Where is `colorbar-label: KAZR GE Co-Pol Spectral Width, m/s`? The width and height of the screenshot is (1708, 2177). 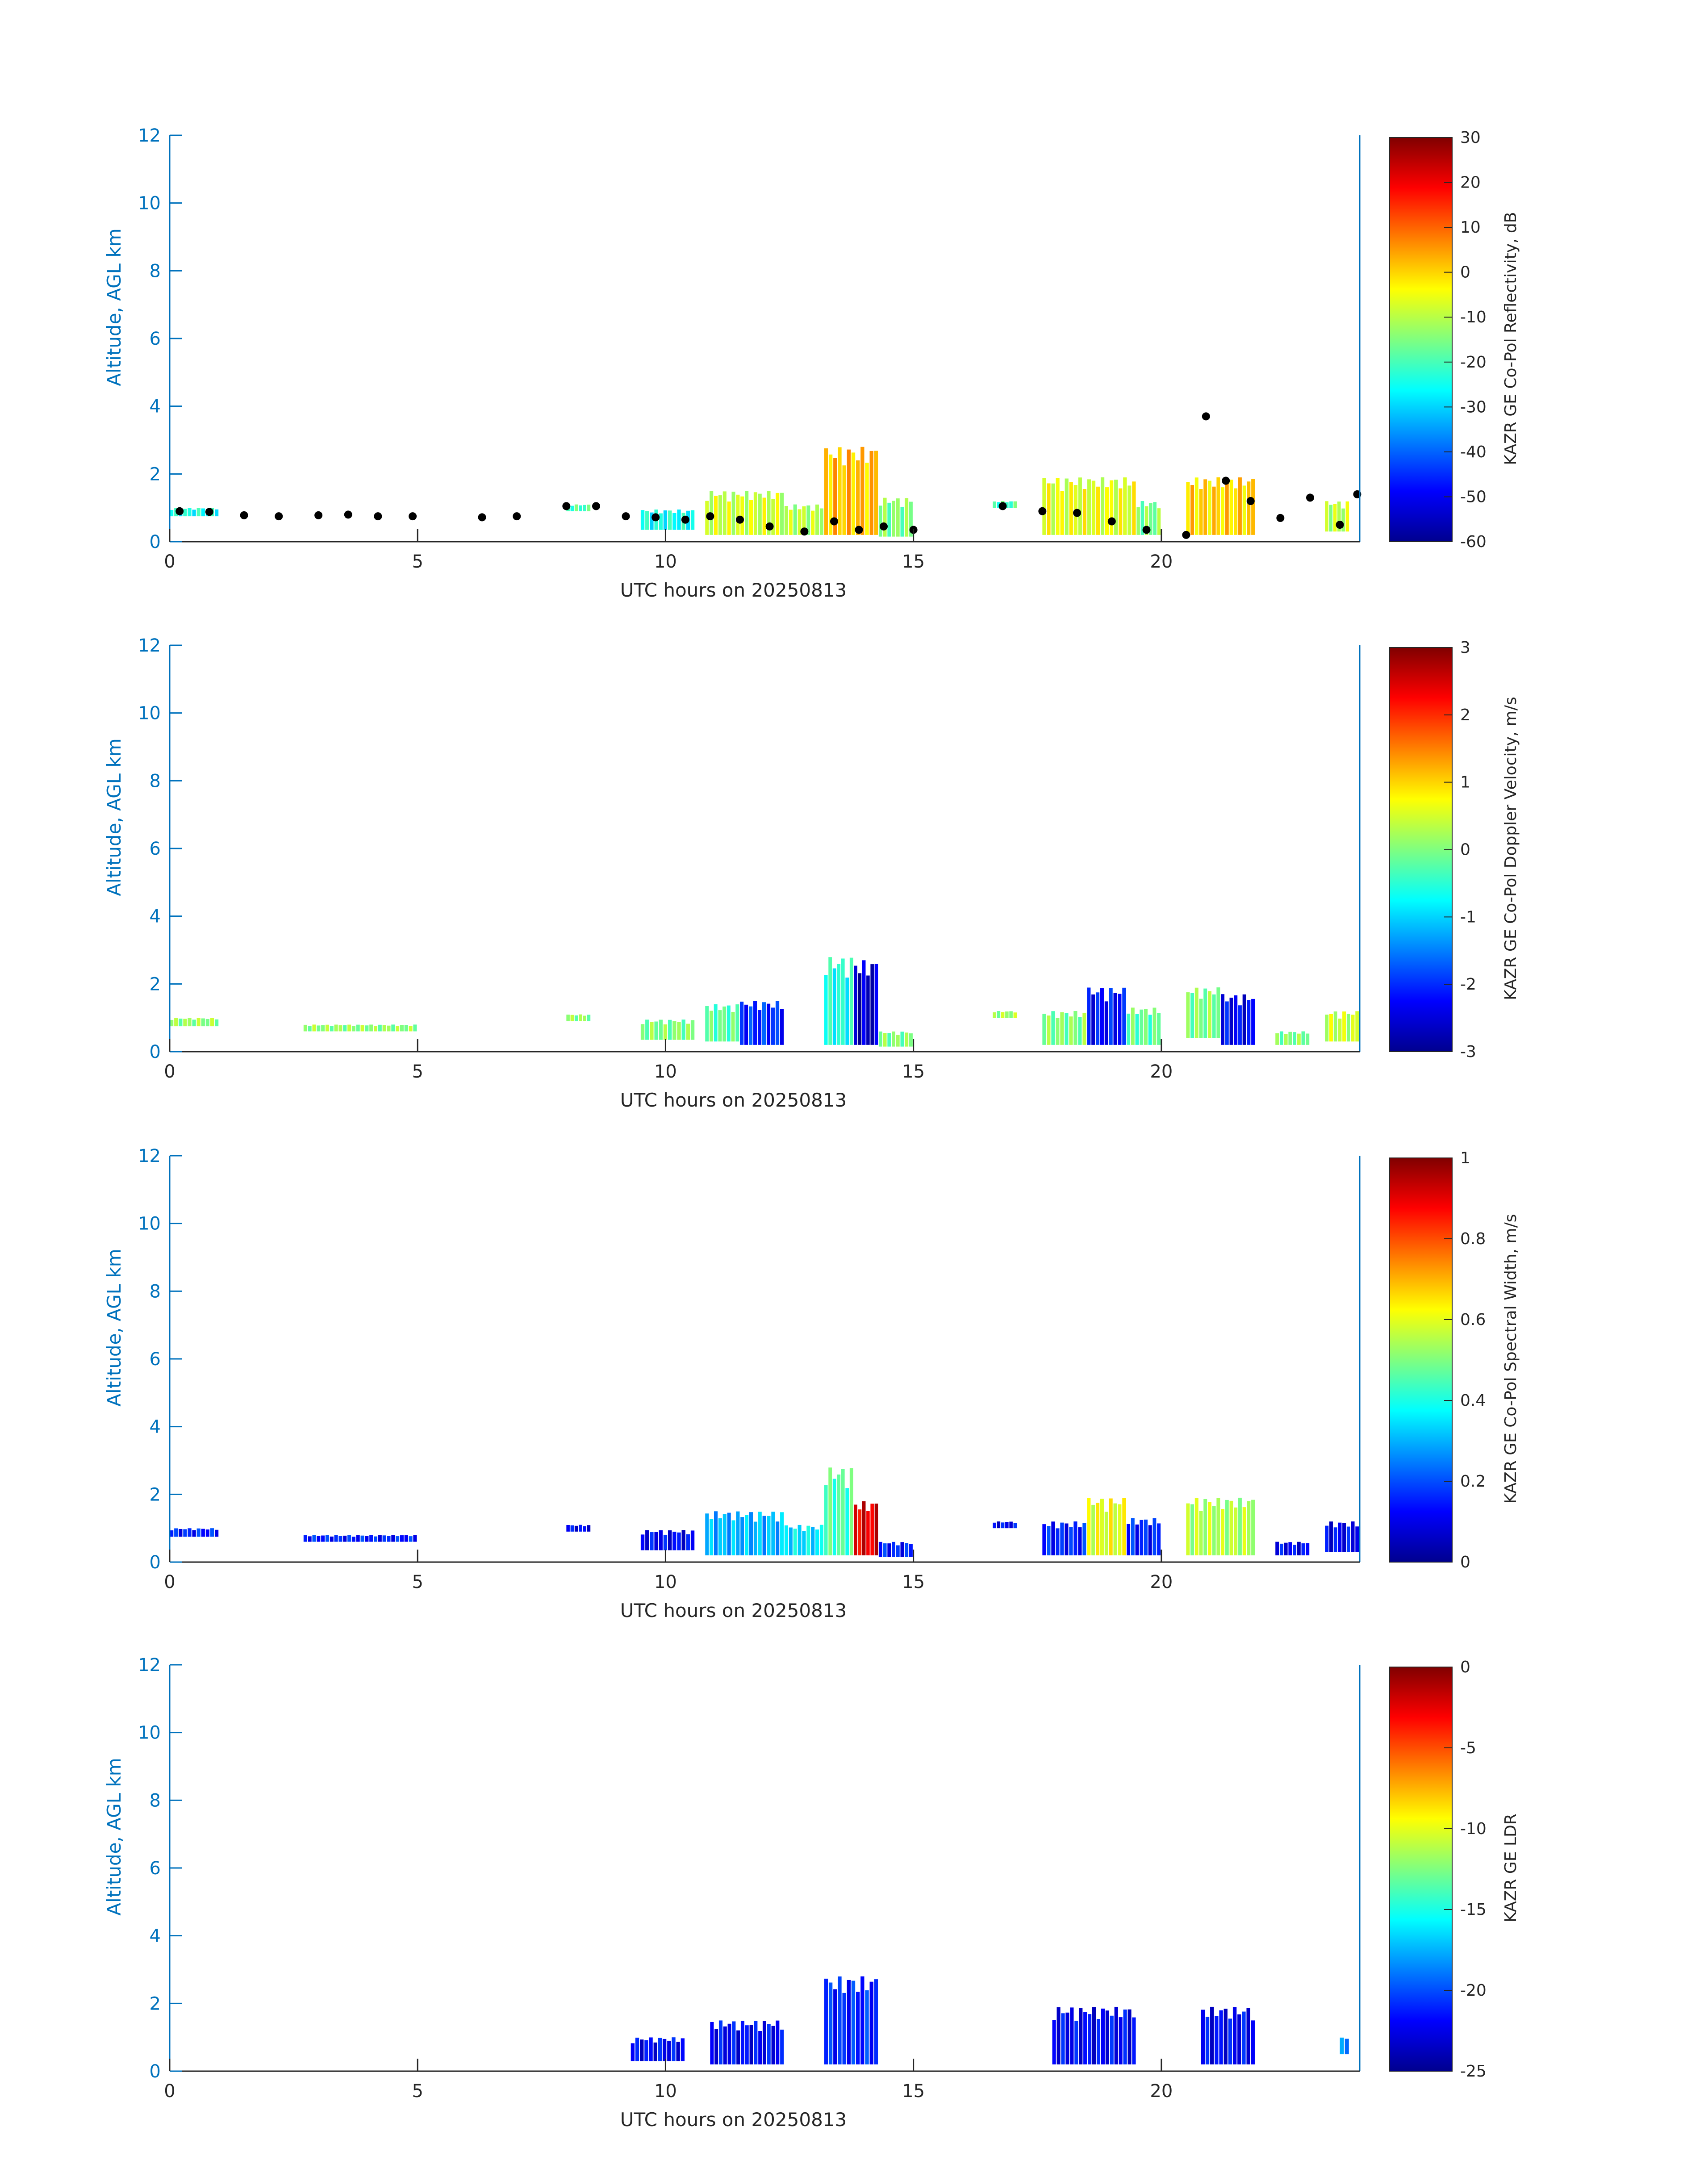
colorbar-label: KAZR GE Co-Pol Spectral Width, m/s is located at coordinates (1511, 1359).